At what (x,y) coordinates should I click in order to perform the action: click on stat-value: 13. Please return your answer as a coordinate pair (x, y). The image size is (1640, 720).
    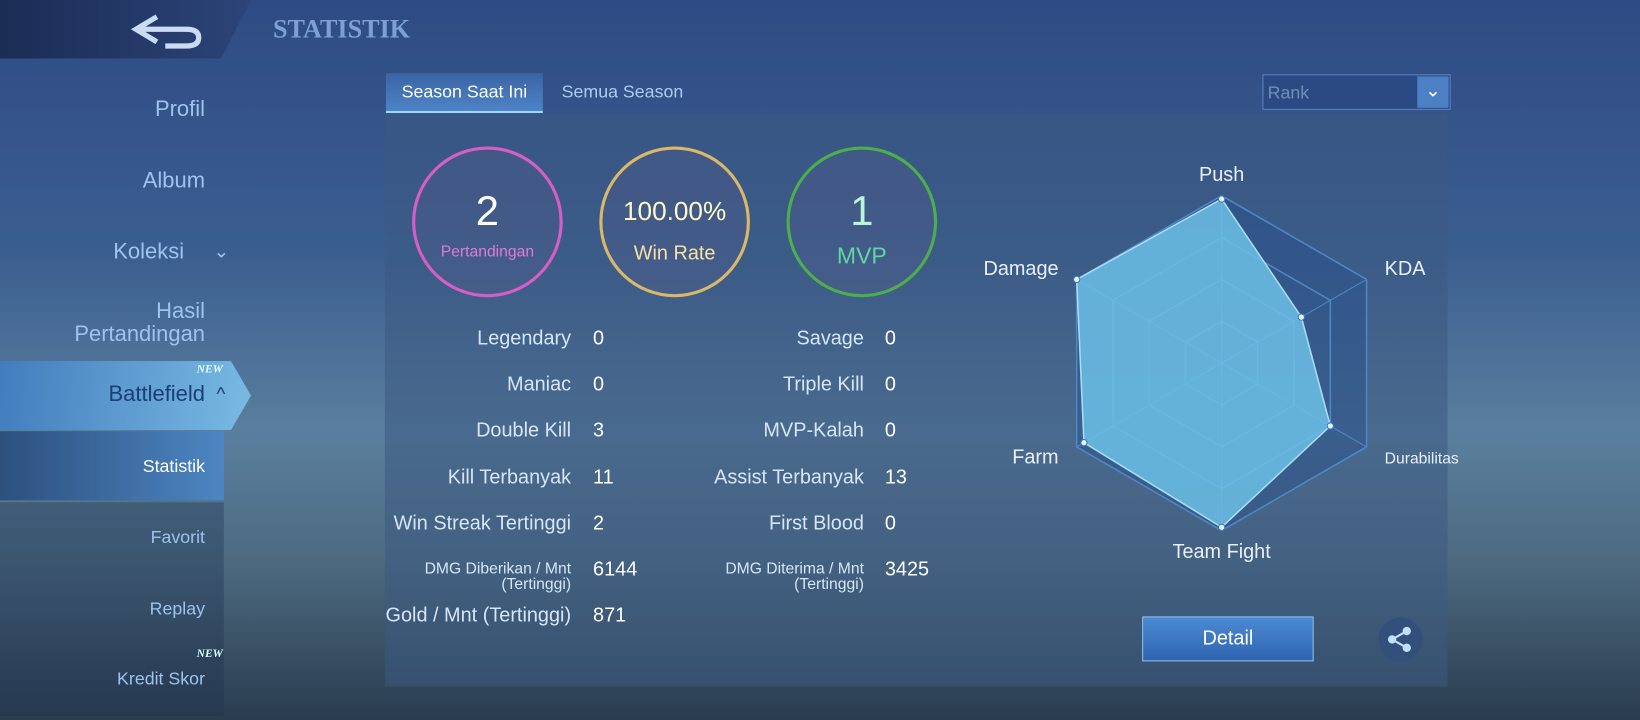
    Looking at the image, I should click on (895, 477).